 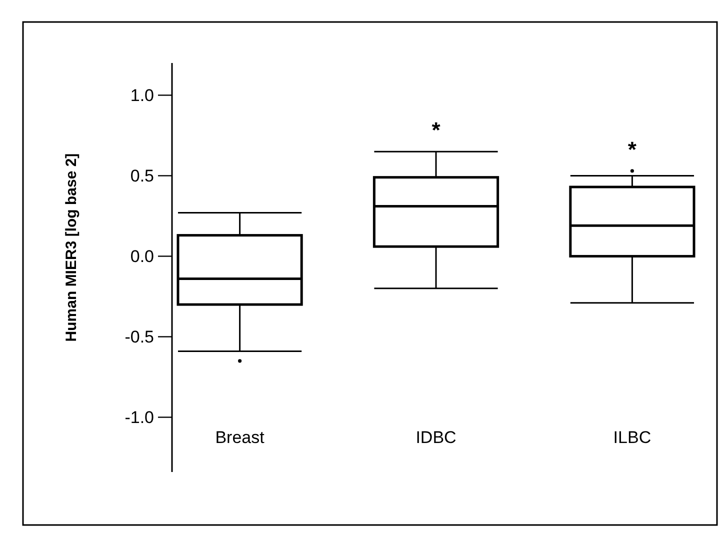 What do you see at coordinates (632, 437) in the screenshot?
I see `x-tick-label: ILBC` at bounding box center [632, 437].